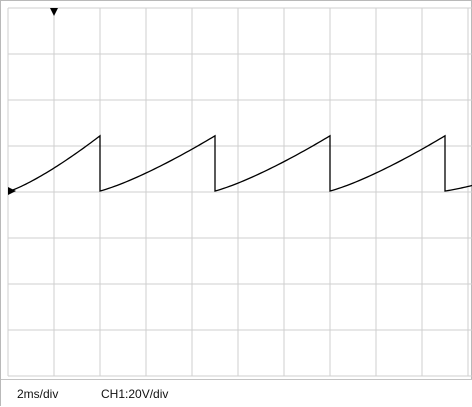 Image resolution: width=472 pixels, height=407 pixels. Describe the element at coordinates (38, 394) in the screenshot. I see `timebase-readout: 2ms/div` at that location.